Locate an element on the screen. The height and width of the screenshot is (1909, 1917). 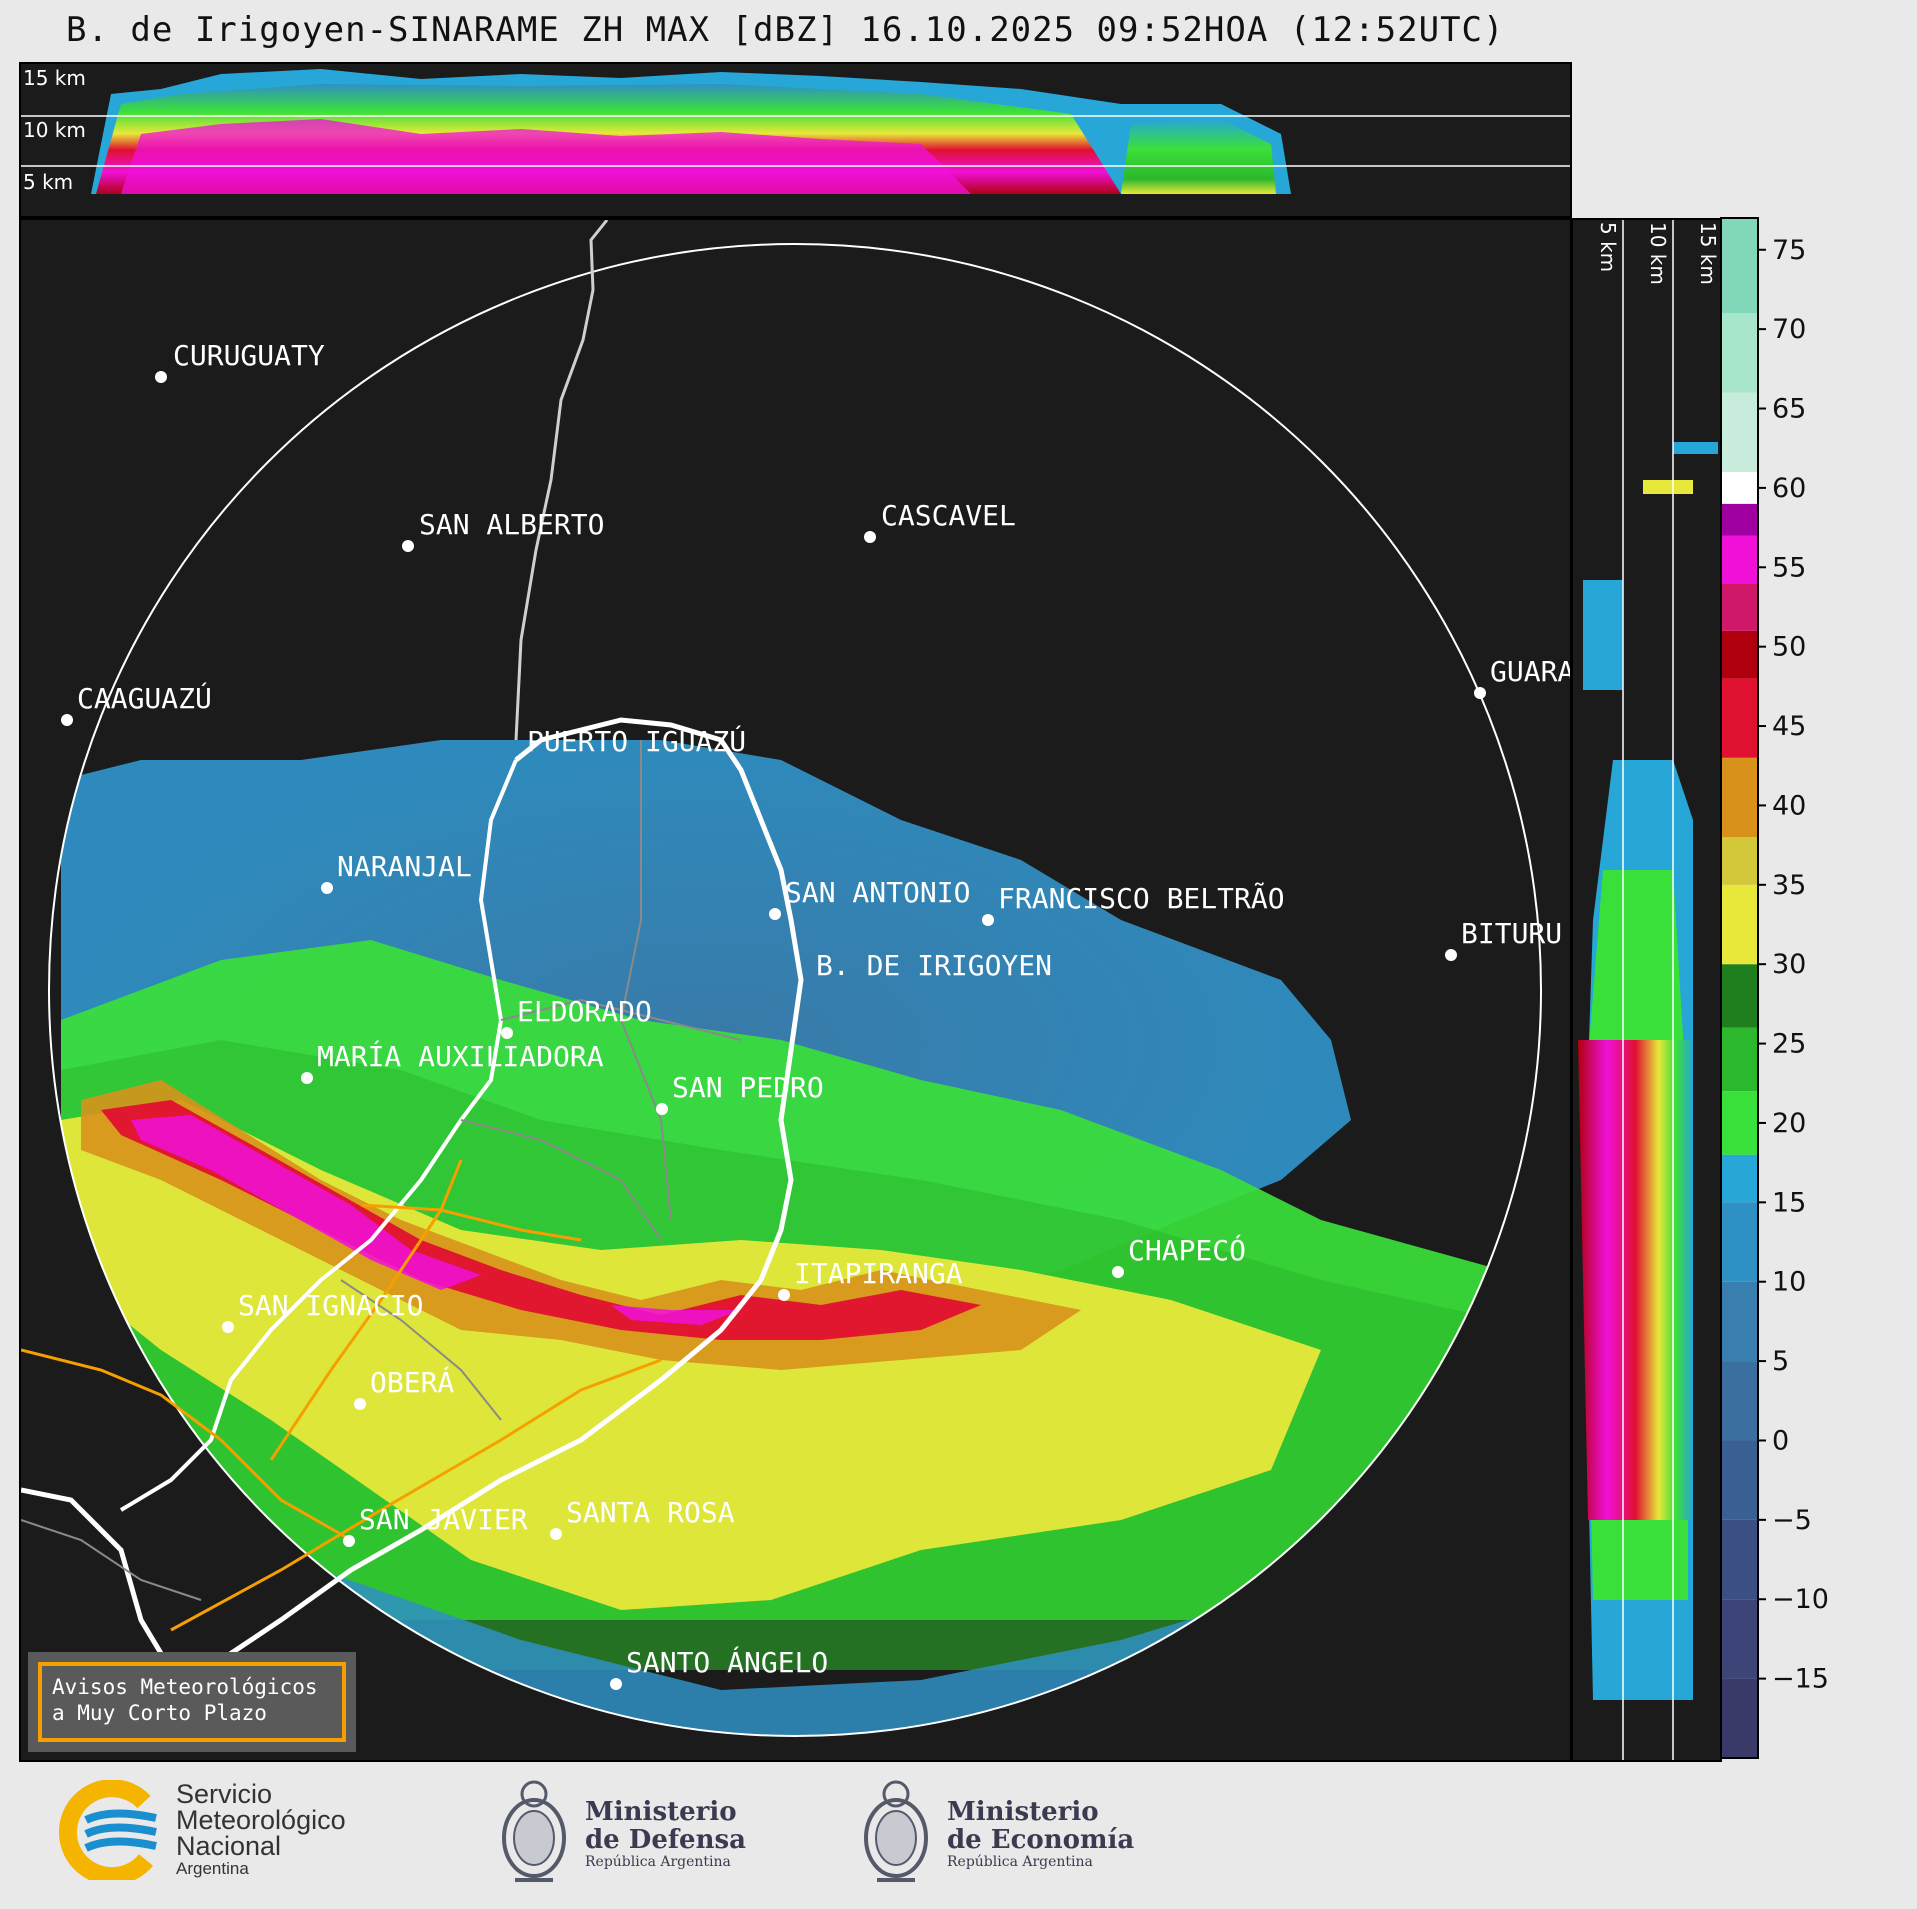
city-label-obera: OBERÁ is located at coordinates (412, 1382).